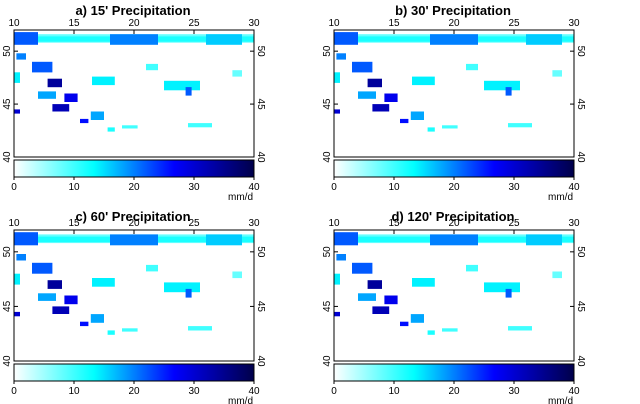 The image size is (640, 404). I want to click on colorbar, so click(454, 168).